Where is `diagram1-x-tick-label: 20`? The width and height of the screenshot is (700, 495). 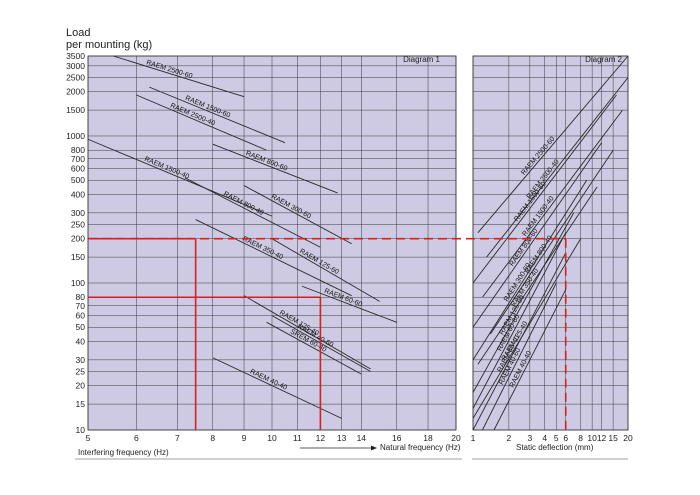 diagram1-x-tick-label: 20 is located at coordinates (456, 438).